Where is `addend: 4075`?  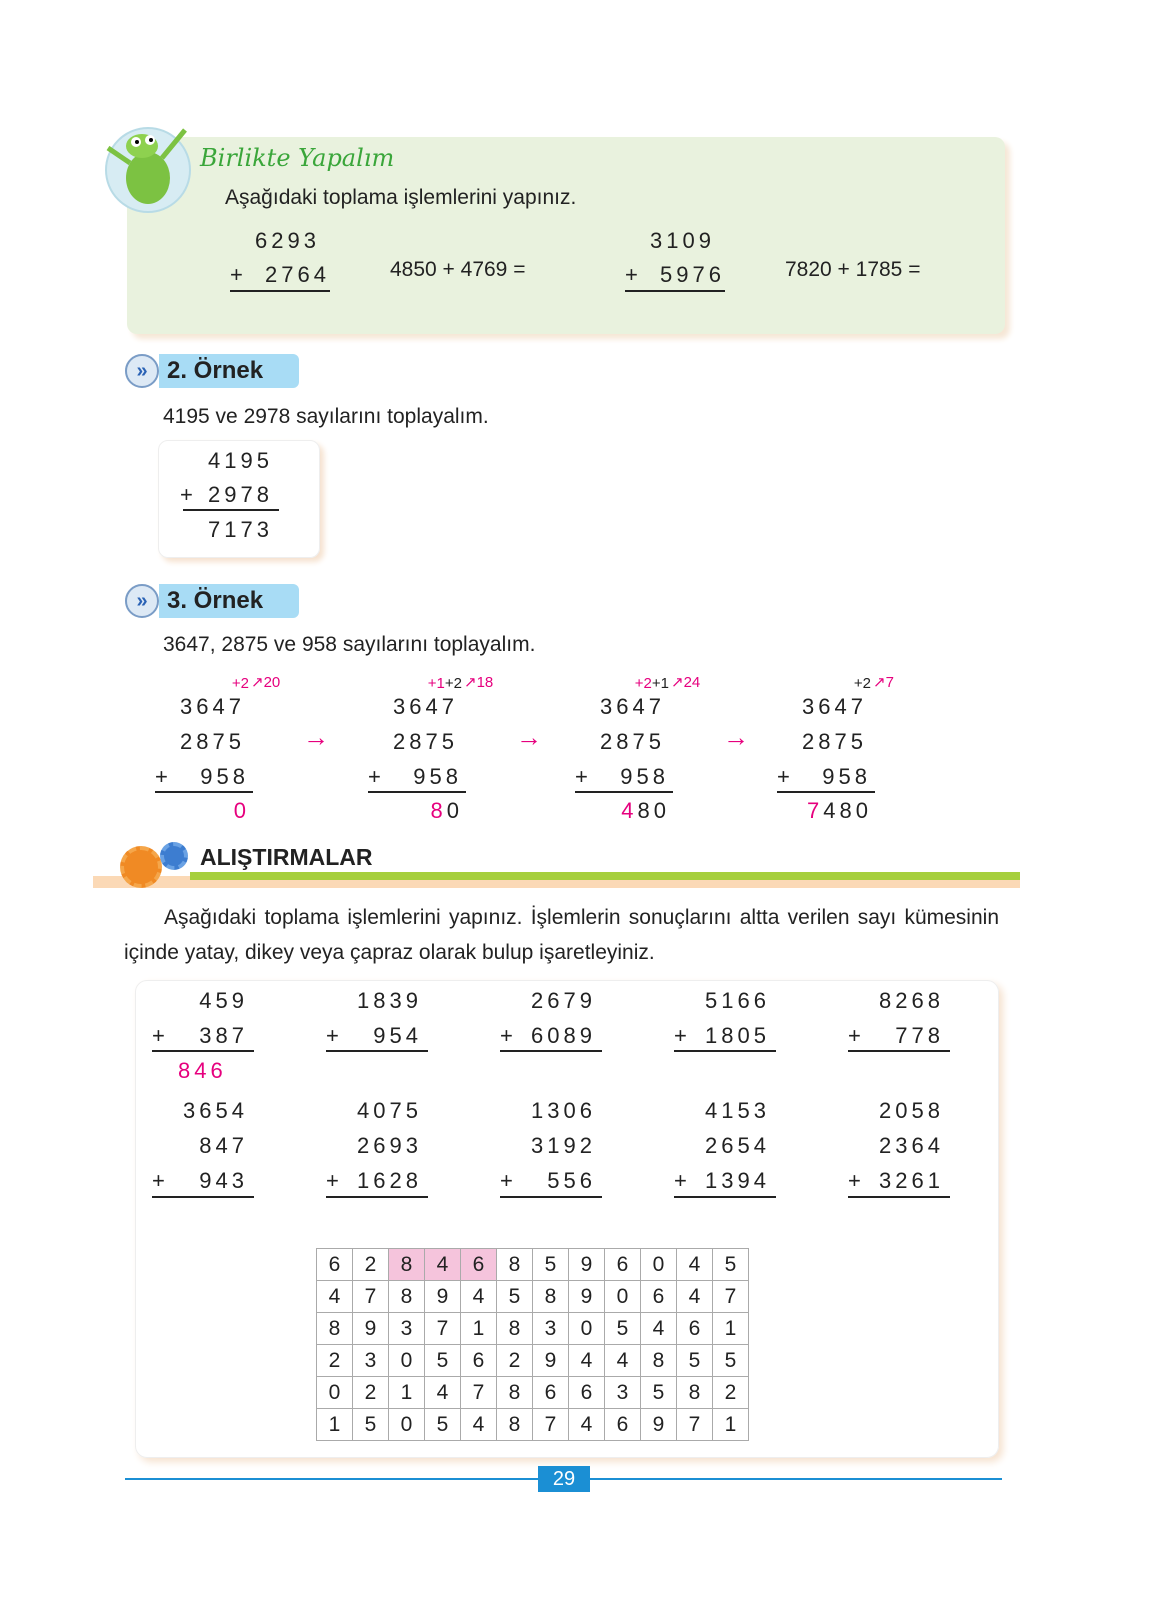
addend: 4075 is located at coordinates (389, 1110).